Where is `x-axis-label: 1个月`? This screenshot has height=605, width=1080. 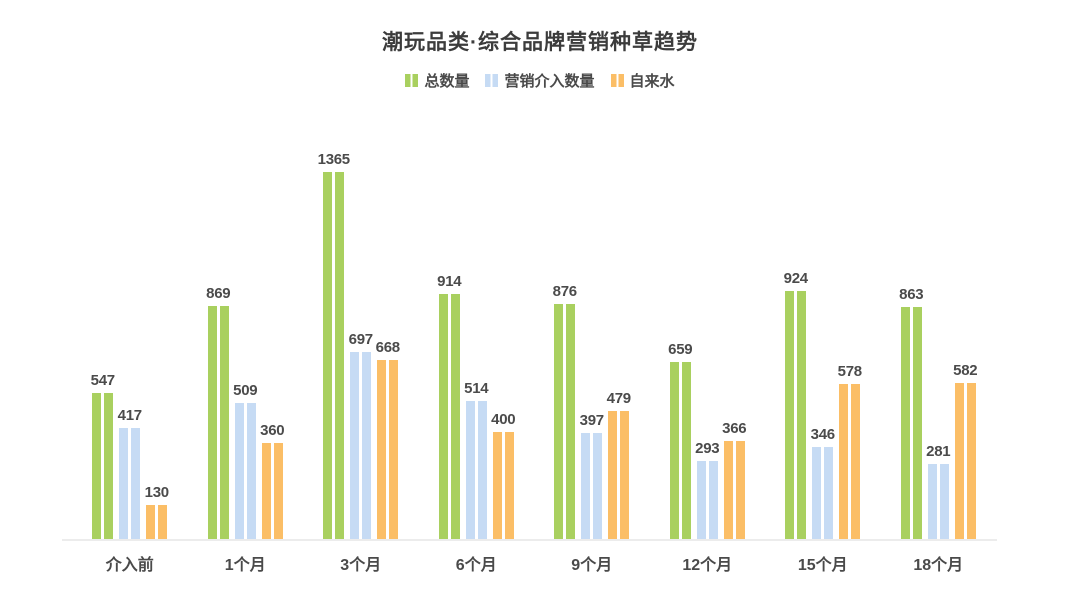
x-axis-label: 1个月 is located at coordinates (245, 565).